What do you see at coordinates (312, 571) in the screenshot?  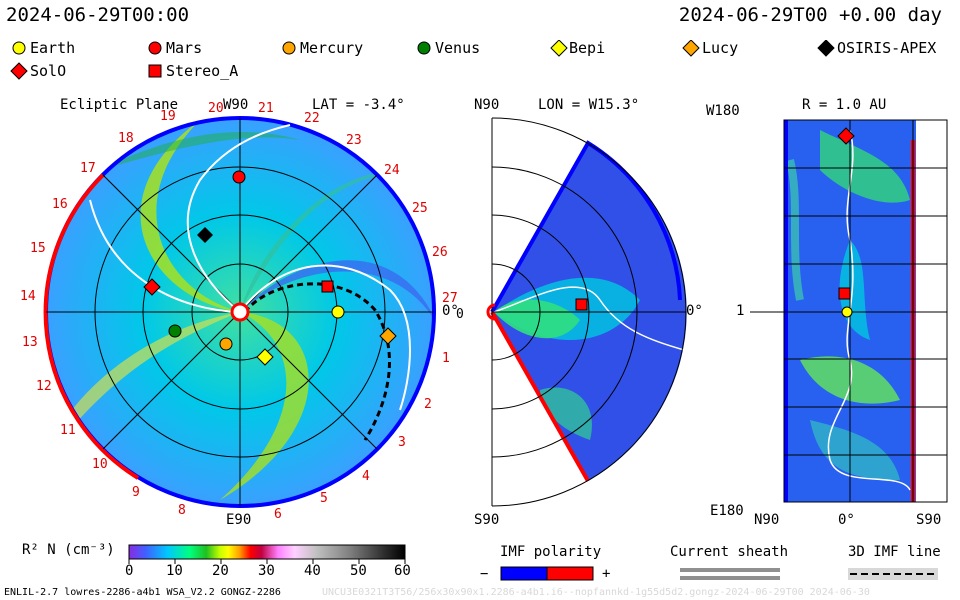 I see `colorbar-tick-40: 40` at bounding box center [312, 571].